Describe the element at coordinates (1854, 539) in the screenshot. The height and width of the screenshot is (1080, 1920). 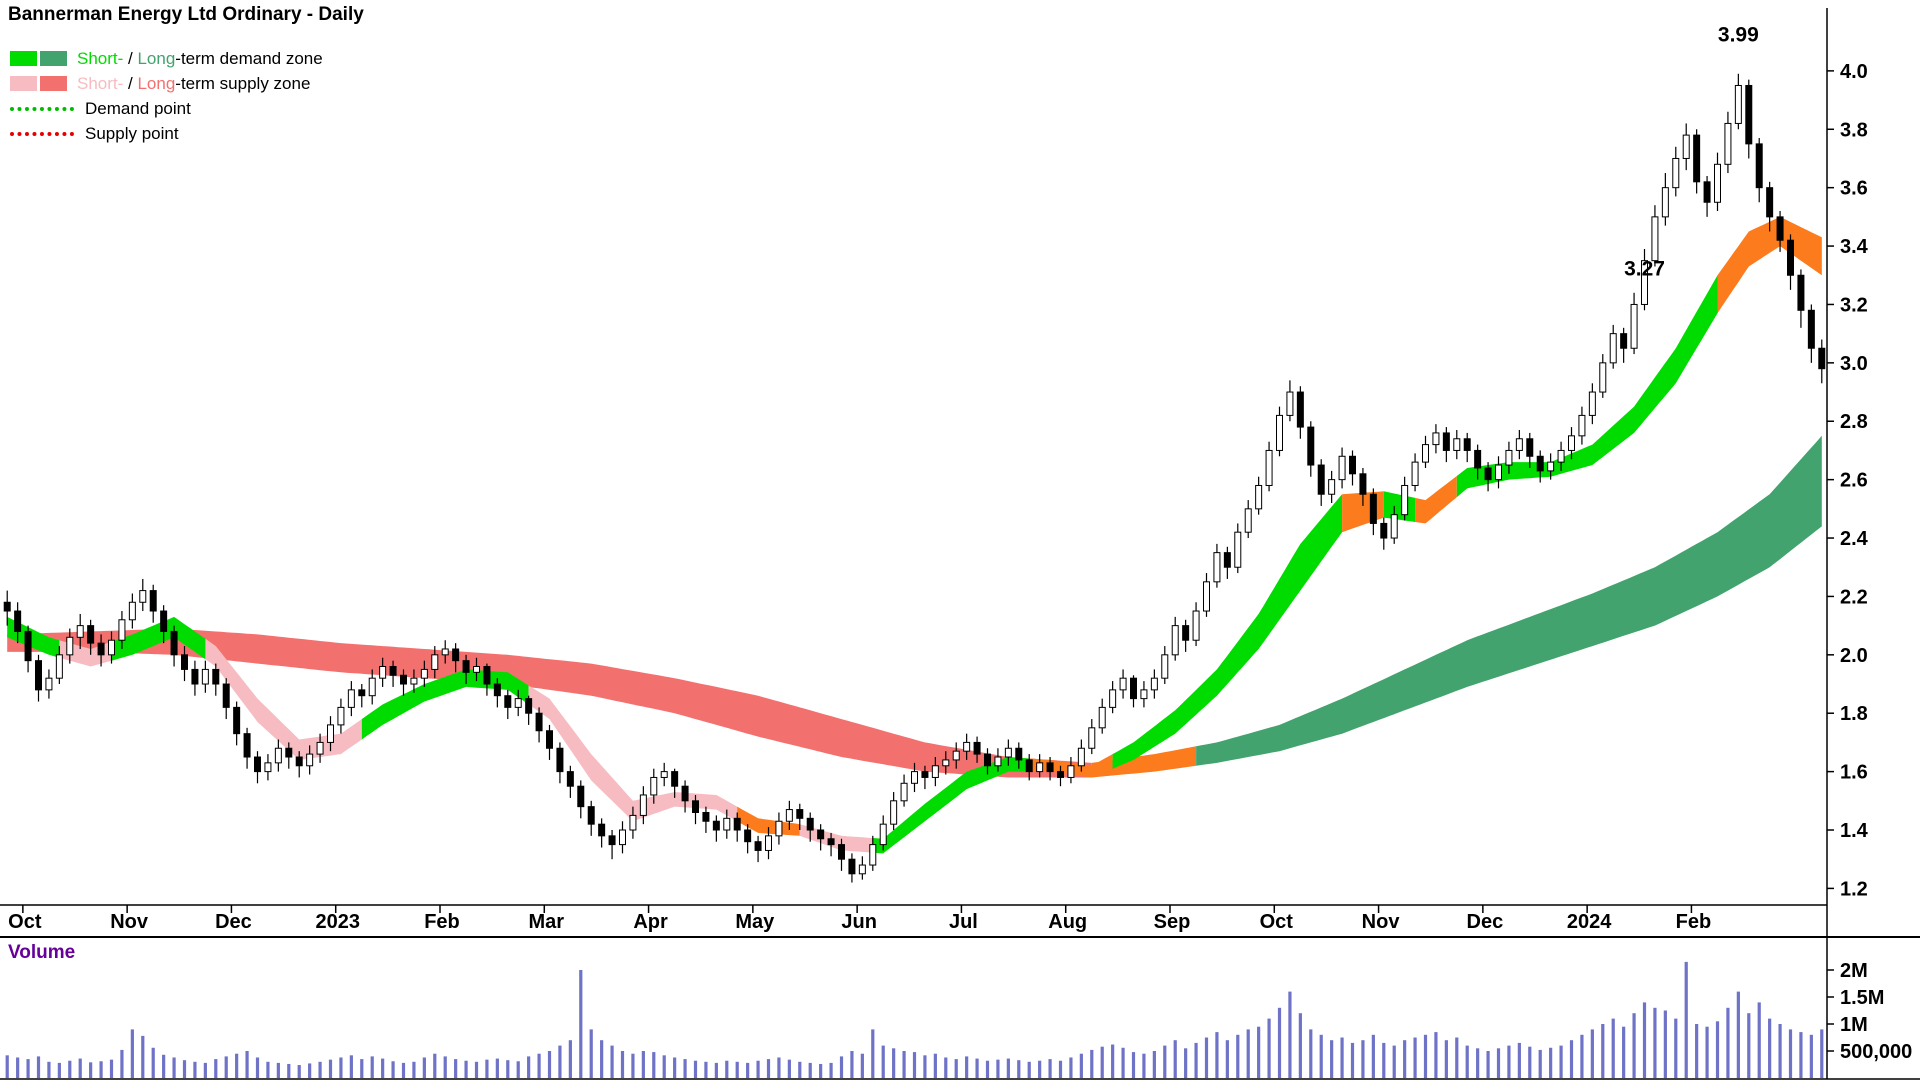
I see `price-tick-label: 2.4` at that location.